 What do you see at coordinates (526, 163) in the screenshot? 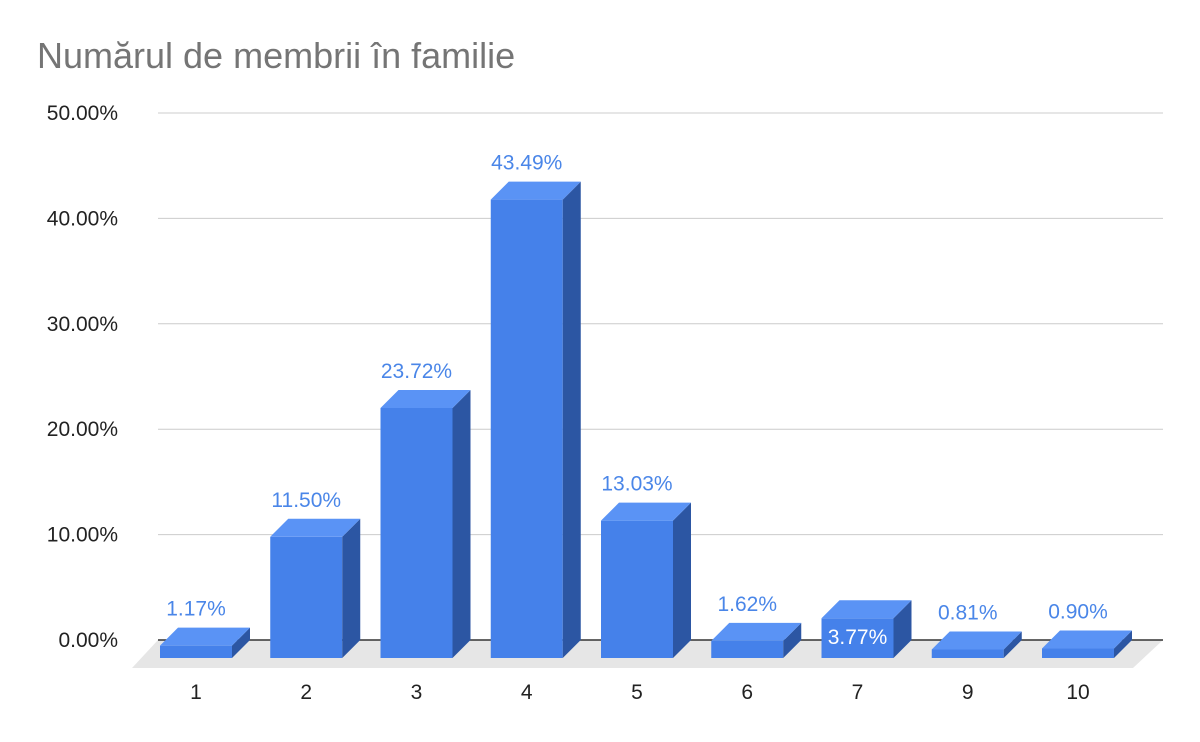
I see `data-label: 43.49%` at bounding box center [526, 163].